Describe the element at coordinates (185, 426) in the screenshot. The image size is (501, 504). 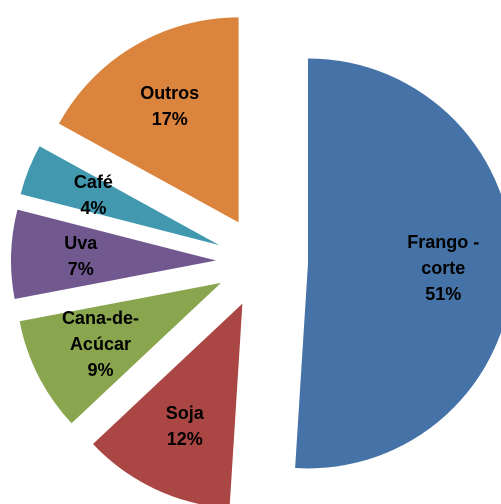
I see `slice-label: Soja 12%` at that location.